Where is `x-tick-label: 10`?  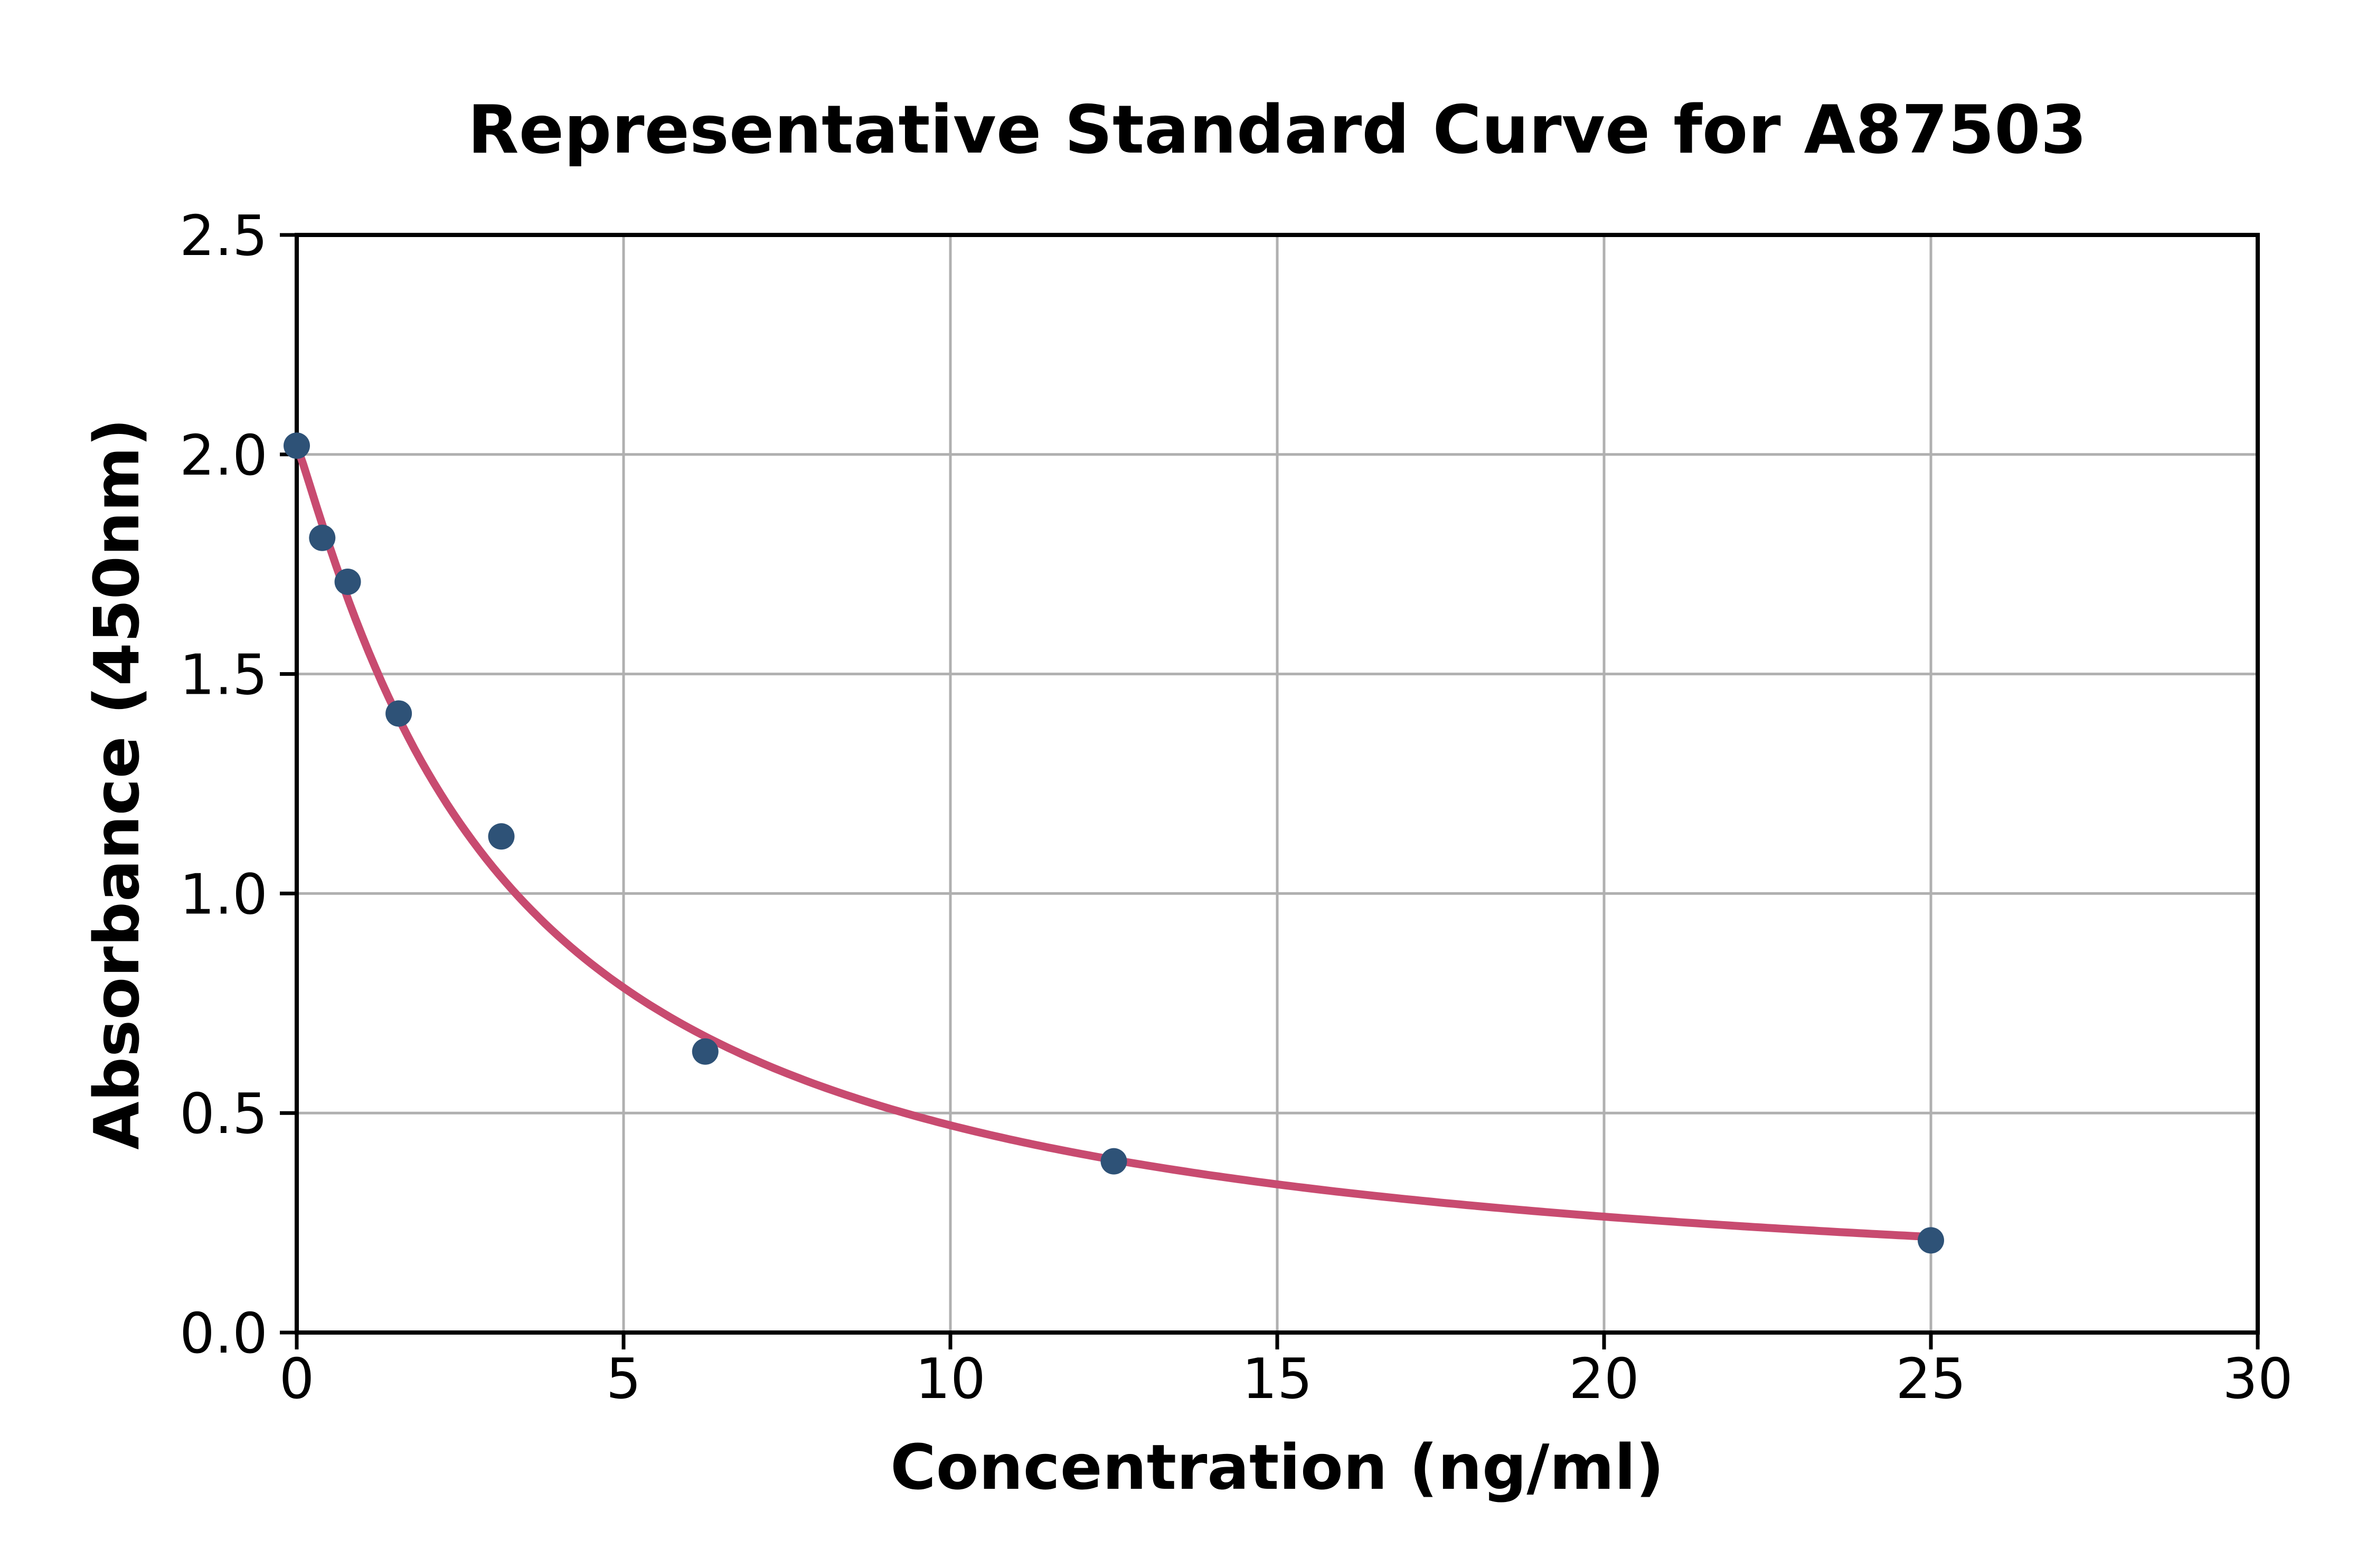 x-tick-label: 10 is located at coordinates (951, 1379).